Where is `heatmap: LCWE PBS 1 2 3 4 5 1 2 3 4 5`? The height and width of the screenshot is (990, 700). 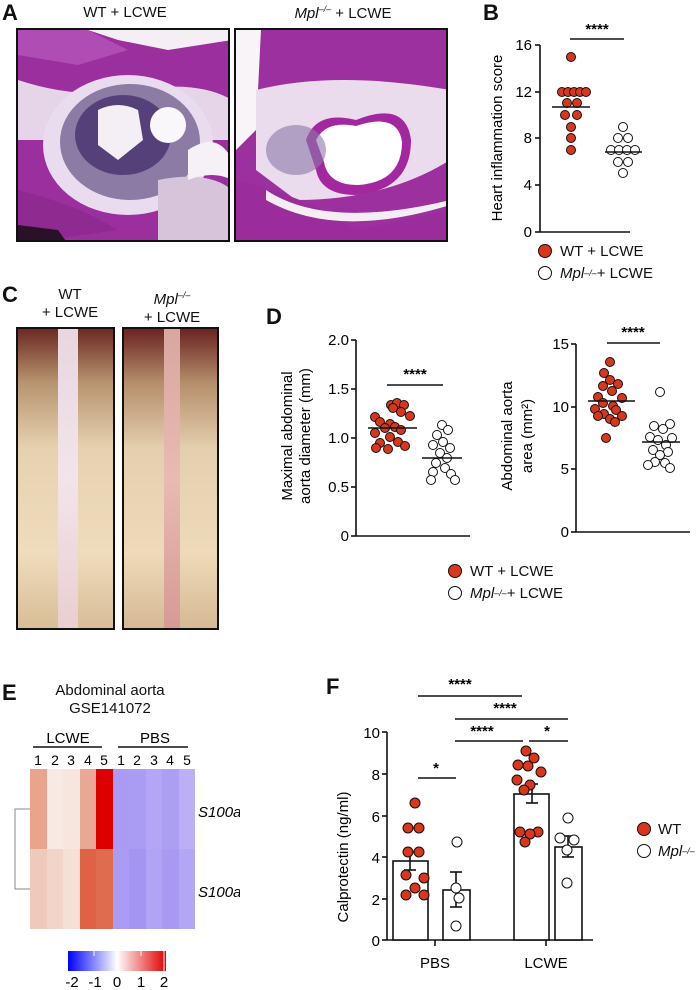 heatmap: LCWE PBS 1 2 3 4 5 1 2 3 4 5 is located at coordinates (127, 860).